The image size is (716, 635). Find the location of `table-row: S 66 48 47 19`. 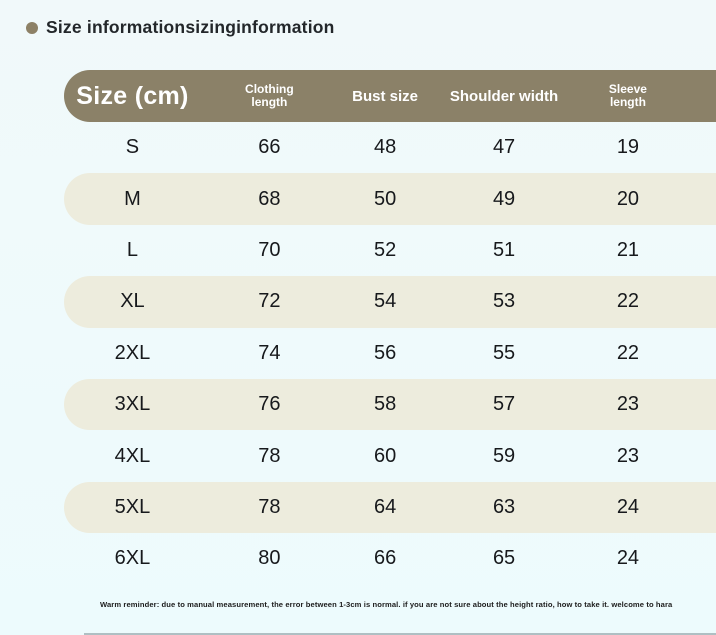

table-row: S 66 48 47 19 is located at coordinates (390, 147).